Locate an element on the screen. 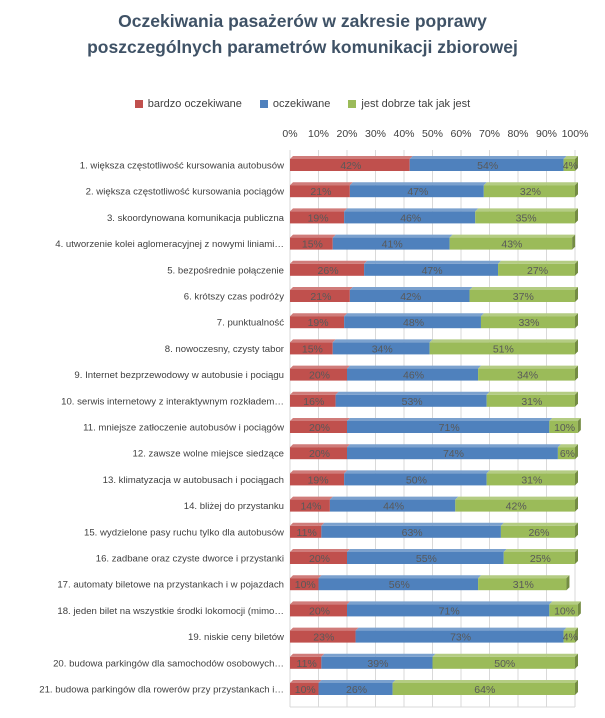 This screenshot has width=605, height=718. x-tick-label: 40% is located at coordinates (403, 134).